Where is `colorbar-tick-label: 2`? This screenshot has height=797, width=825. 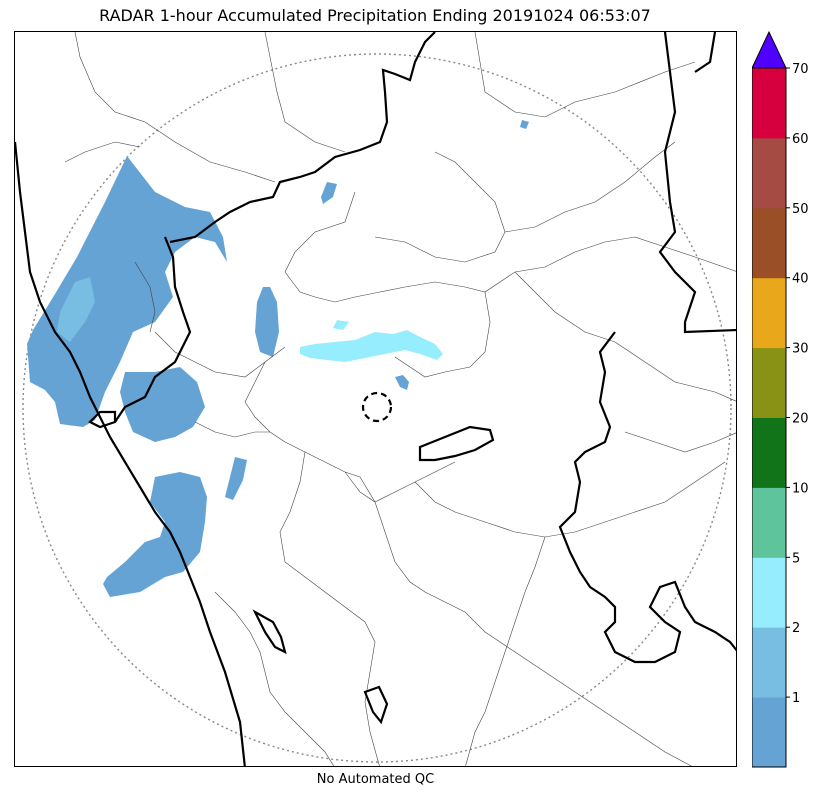 colorbar-tick-label: 2 is located at coordinates (796, 628).